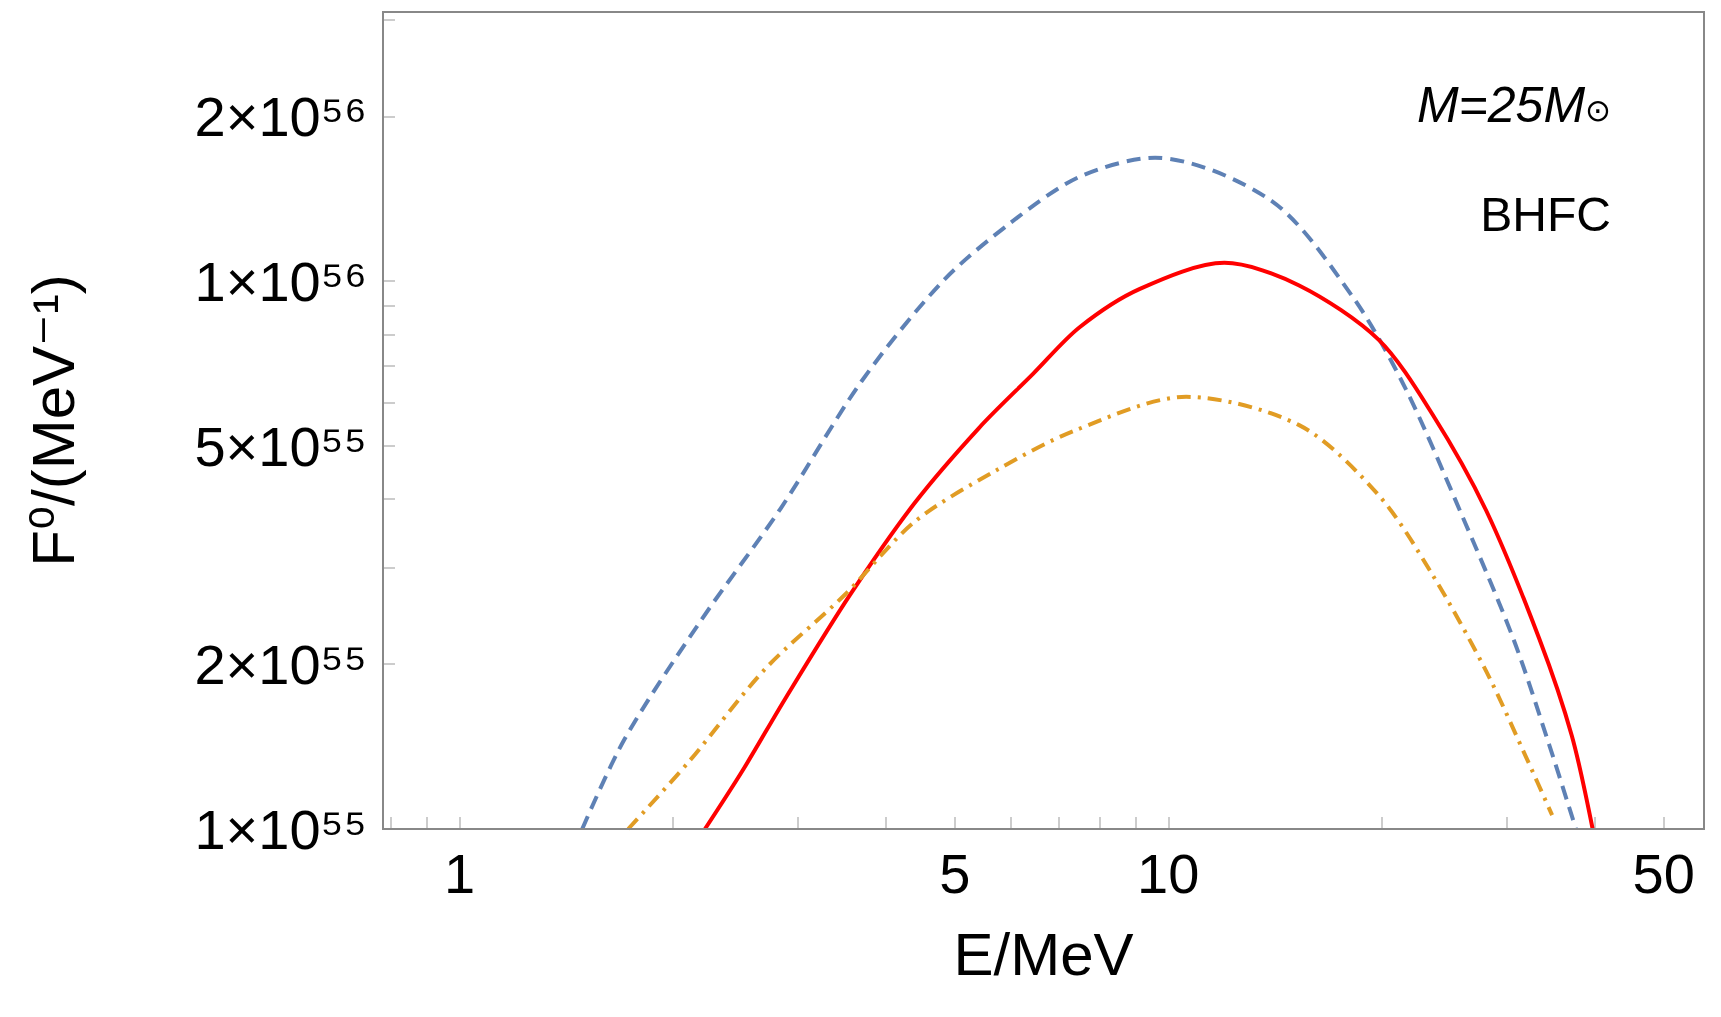 The image size is (1721, 1017). I want to click on y-tick-label: 2×10⁵⁶, so click(280, 116).